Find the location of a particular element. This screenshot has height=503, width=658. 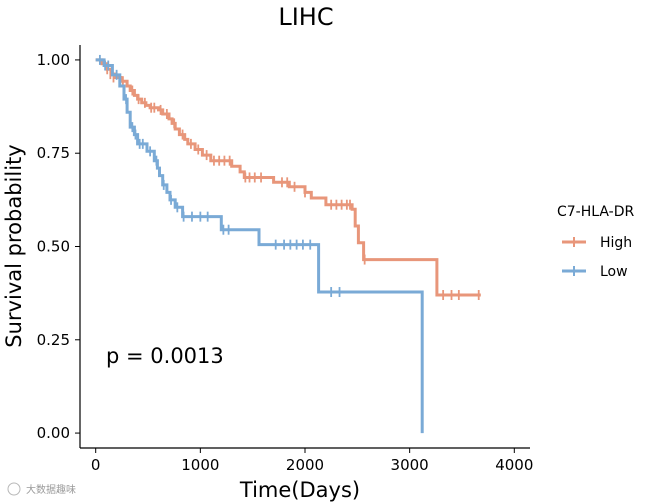

legend-title: C7-HLA-DR is located at coordinates (595, 212).